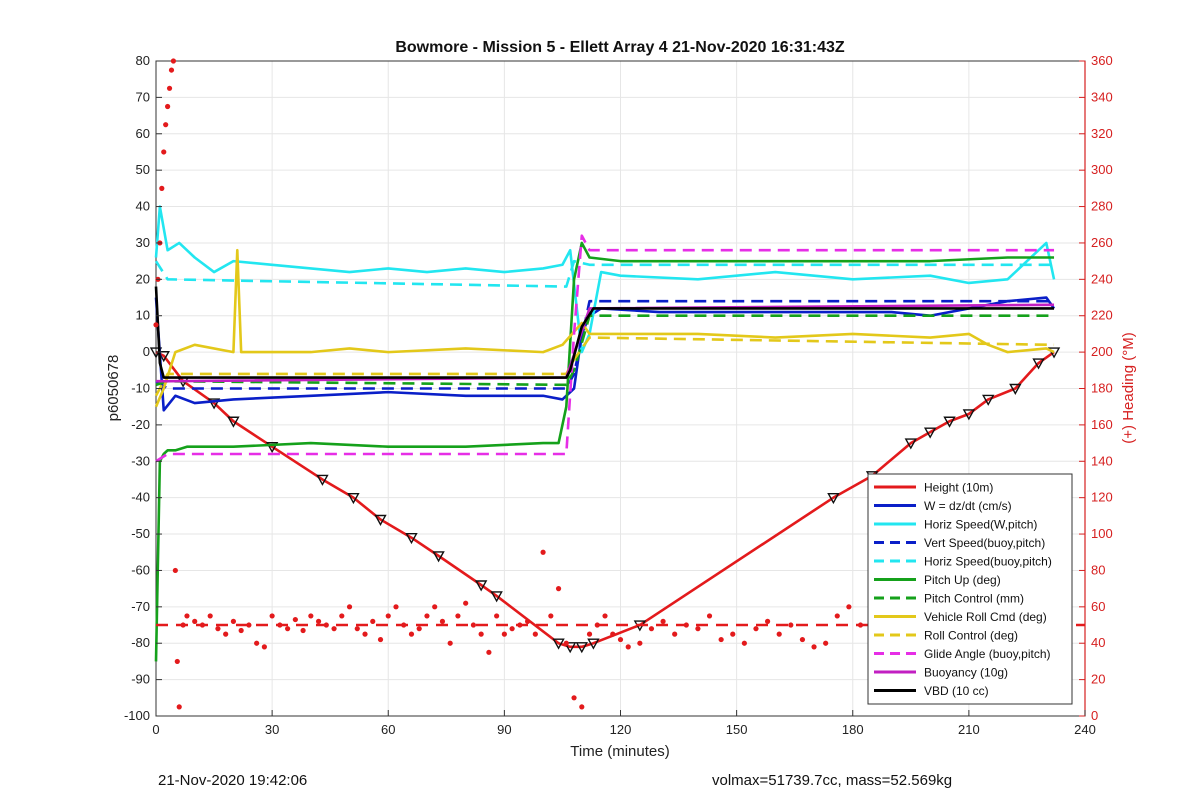 This screenshot has width=1200, height=804. Describe the element at coordinates (853, 729) in the screenshot. I see `x-tick-label: 180` at that location.